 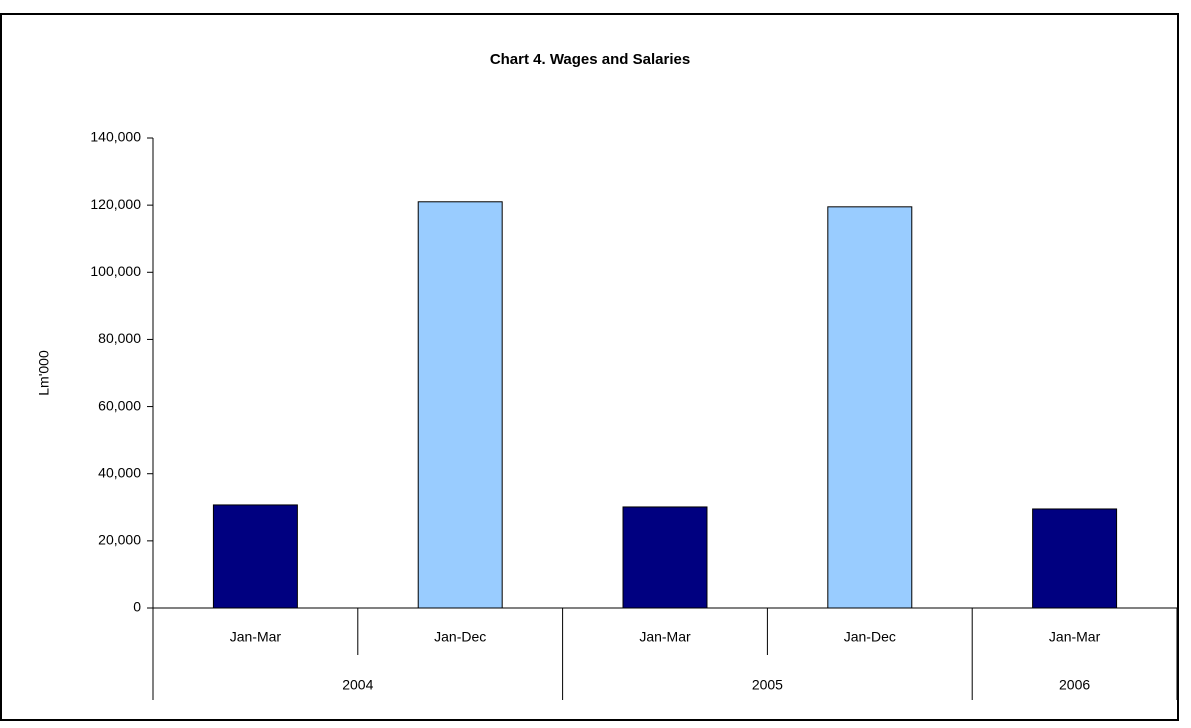 What do you see at coordinates (119, 405) in the screenshot?
I see `y-tick-label: 60,000` at bounding box center [119, 405].